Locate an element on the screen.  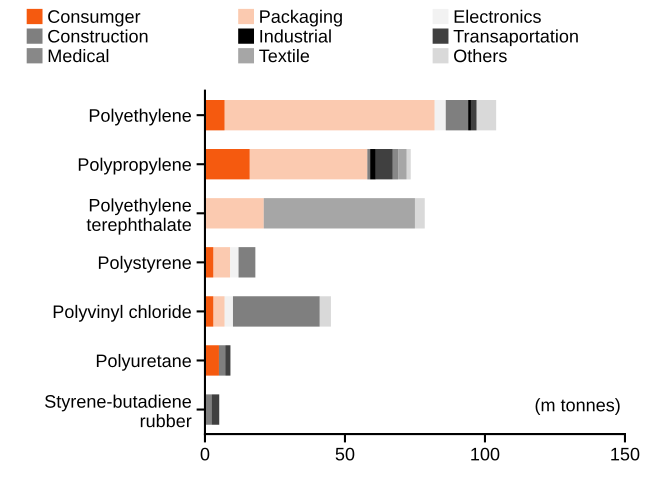
annotation: (m tonnes) is located at coordinates (578, 406).